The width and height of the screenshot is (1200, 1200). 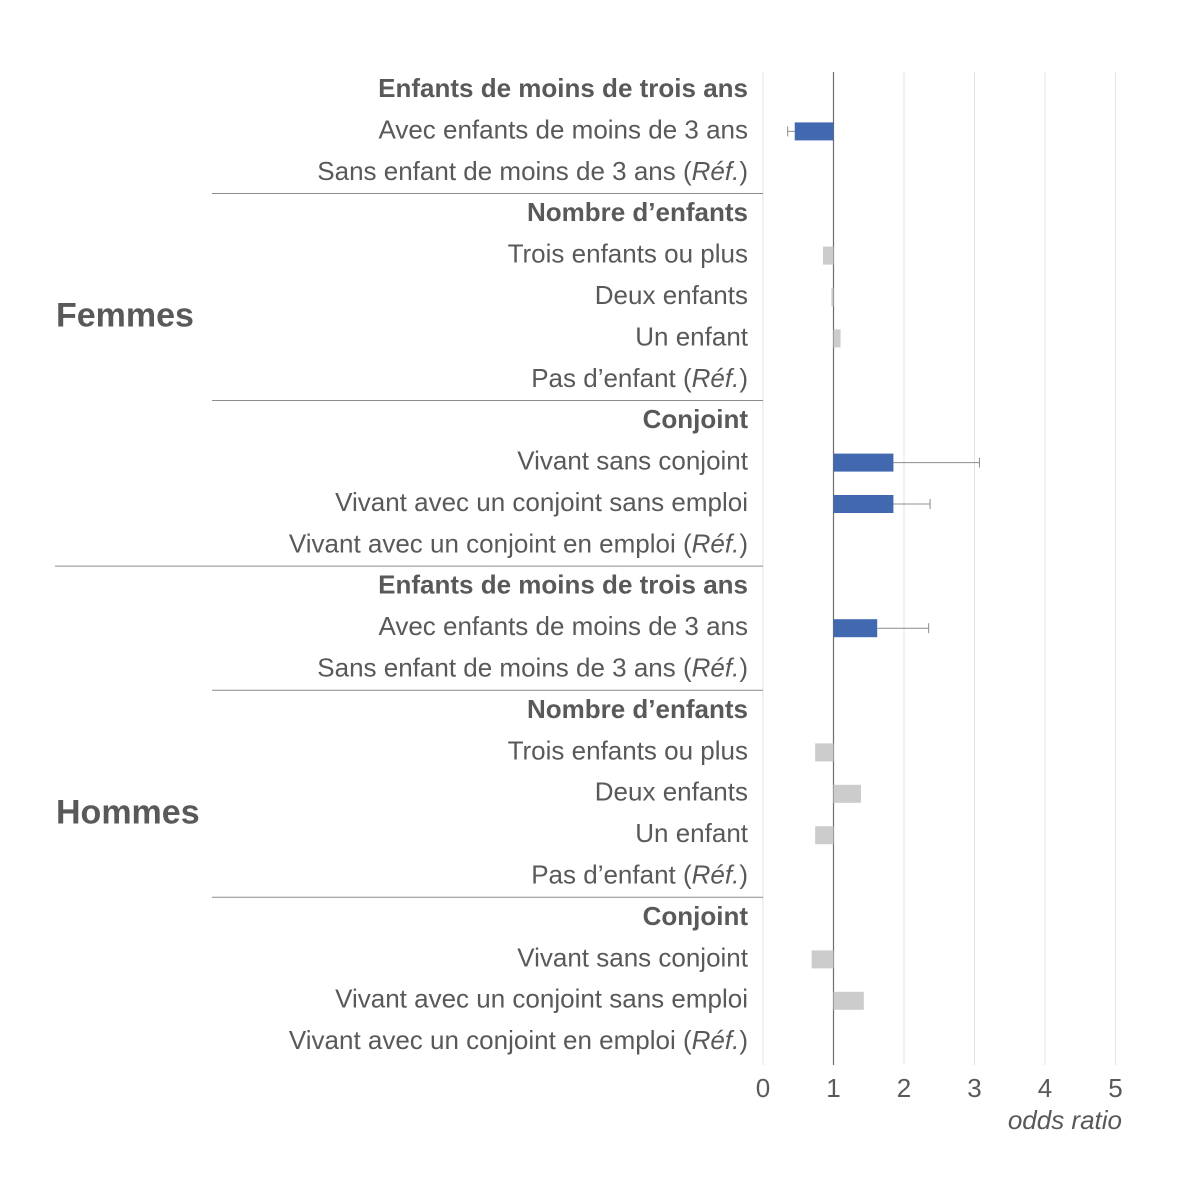 What do you see at coordinates (125, 316) in the screenshot?
I see `group-label: Femmes` at bounding box center [125, 316].